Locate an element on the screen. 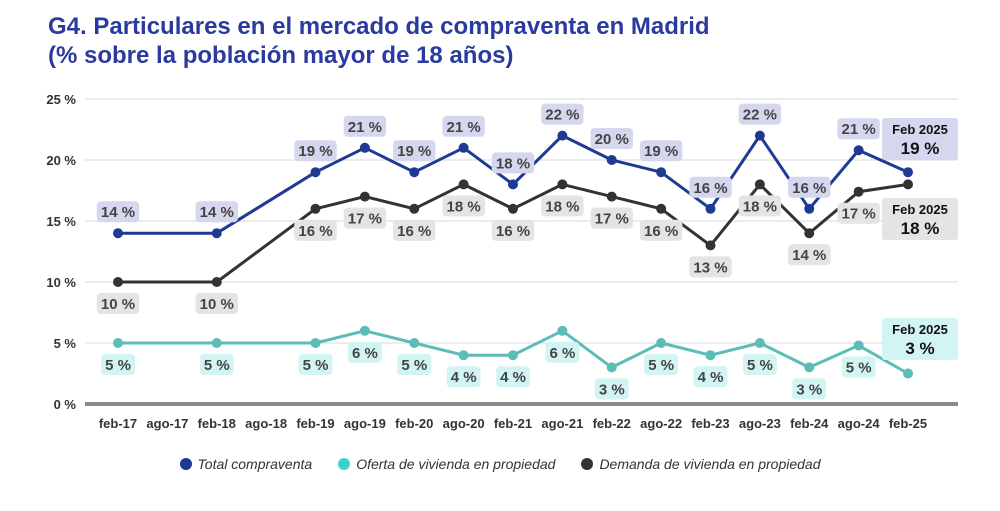  data-label-total: 21 % is located at coordinates (464, 127).